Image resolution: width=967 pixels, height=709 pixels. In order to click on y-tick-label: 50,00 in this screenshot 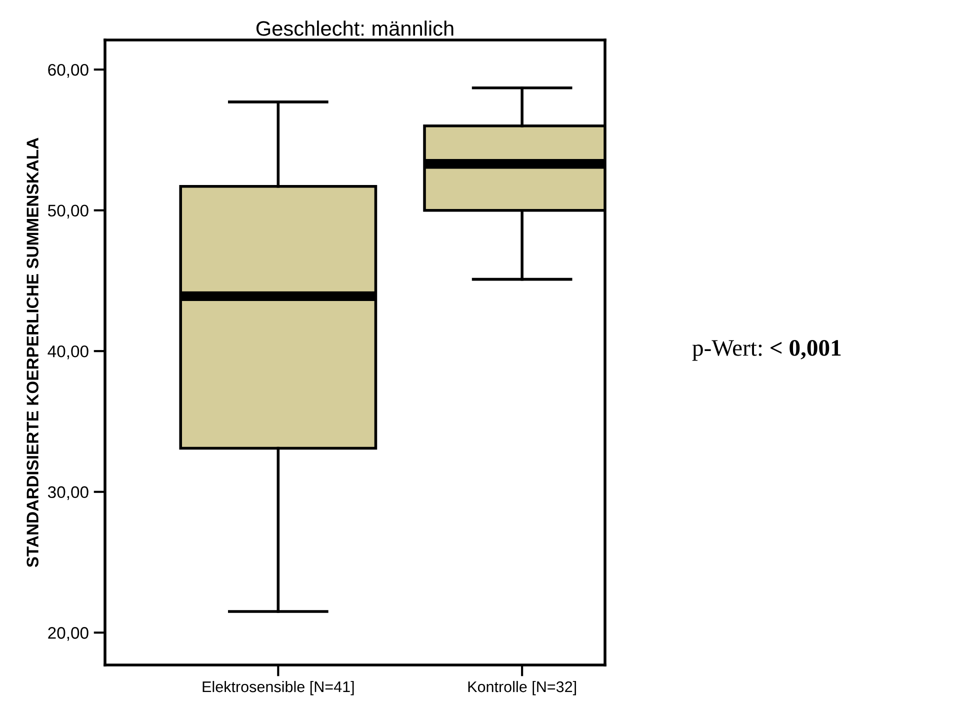, I will do `click(68, 211)`.